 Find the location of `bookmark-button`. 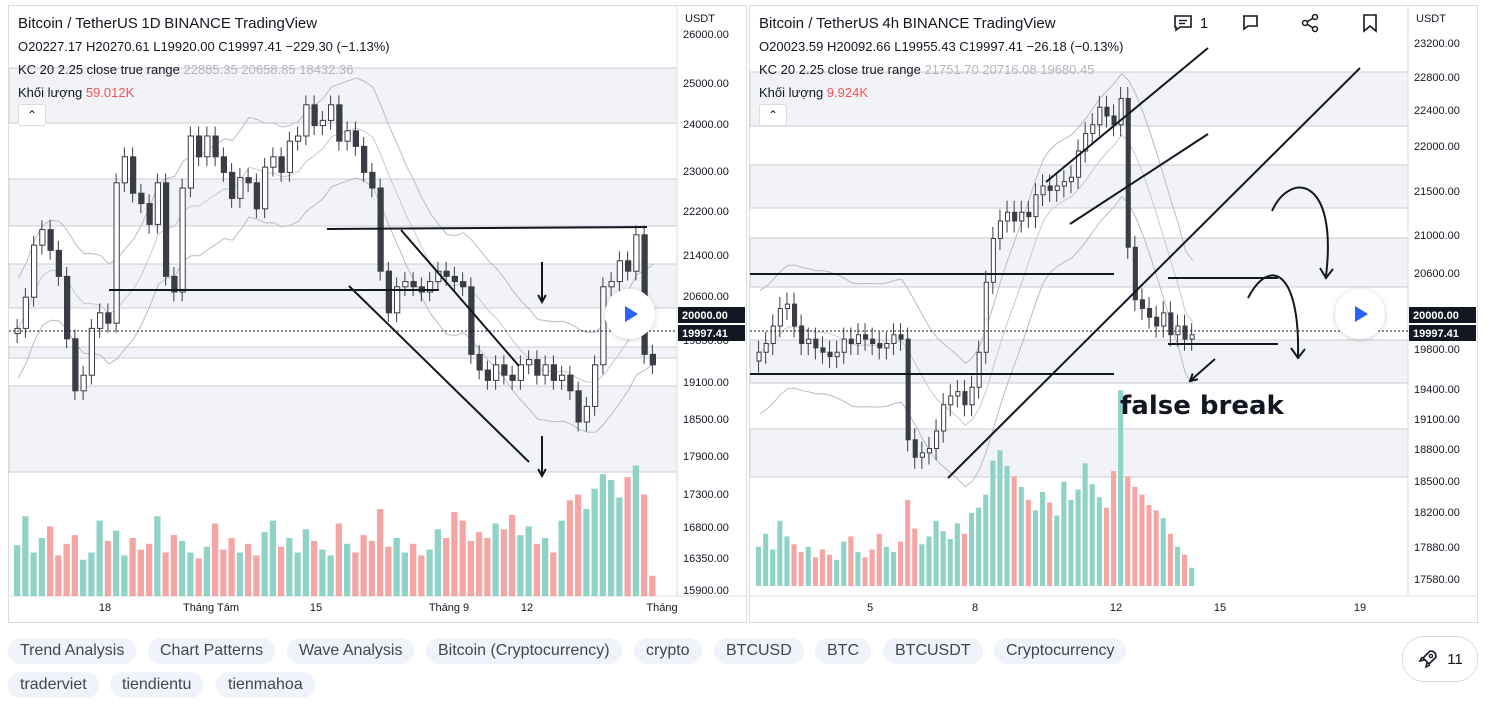

bookmark-button is located at coordinates (1370, 23).